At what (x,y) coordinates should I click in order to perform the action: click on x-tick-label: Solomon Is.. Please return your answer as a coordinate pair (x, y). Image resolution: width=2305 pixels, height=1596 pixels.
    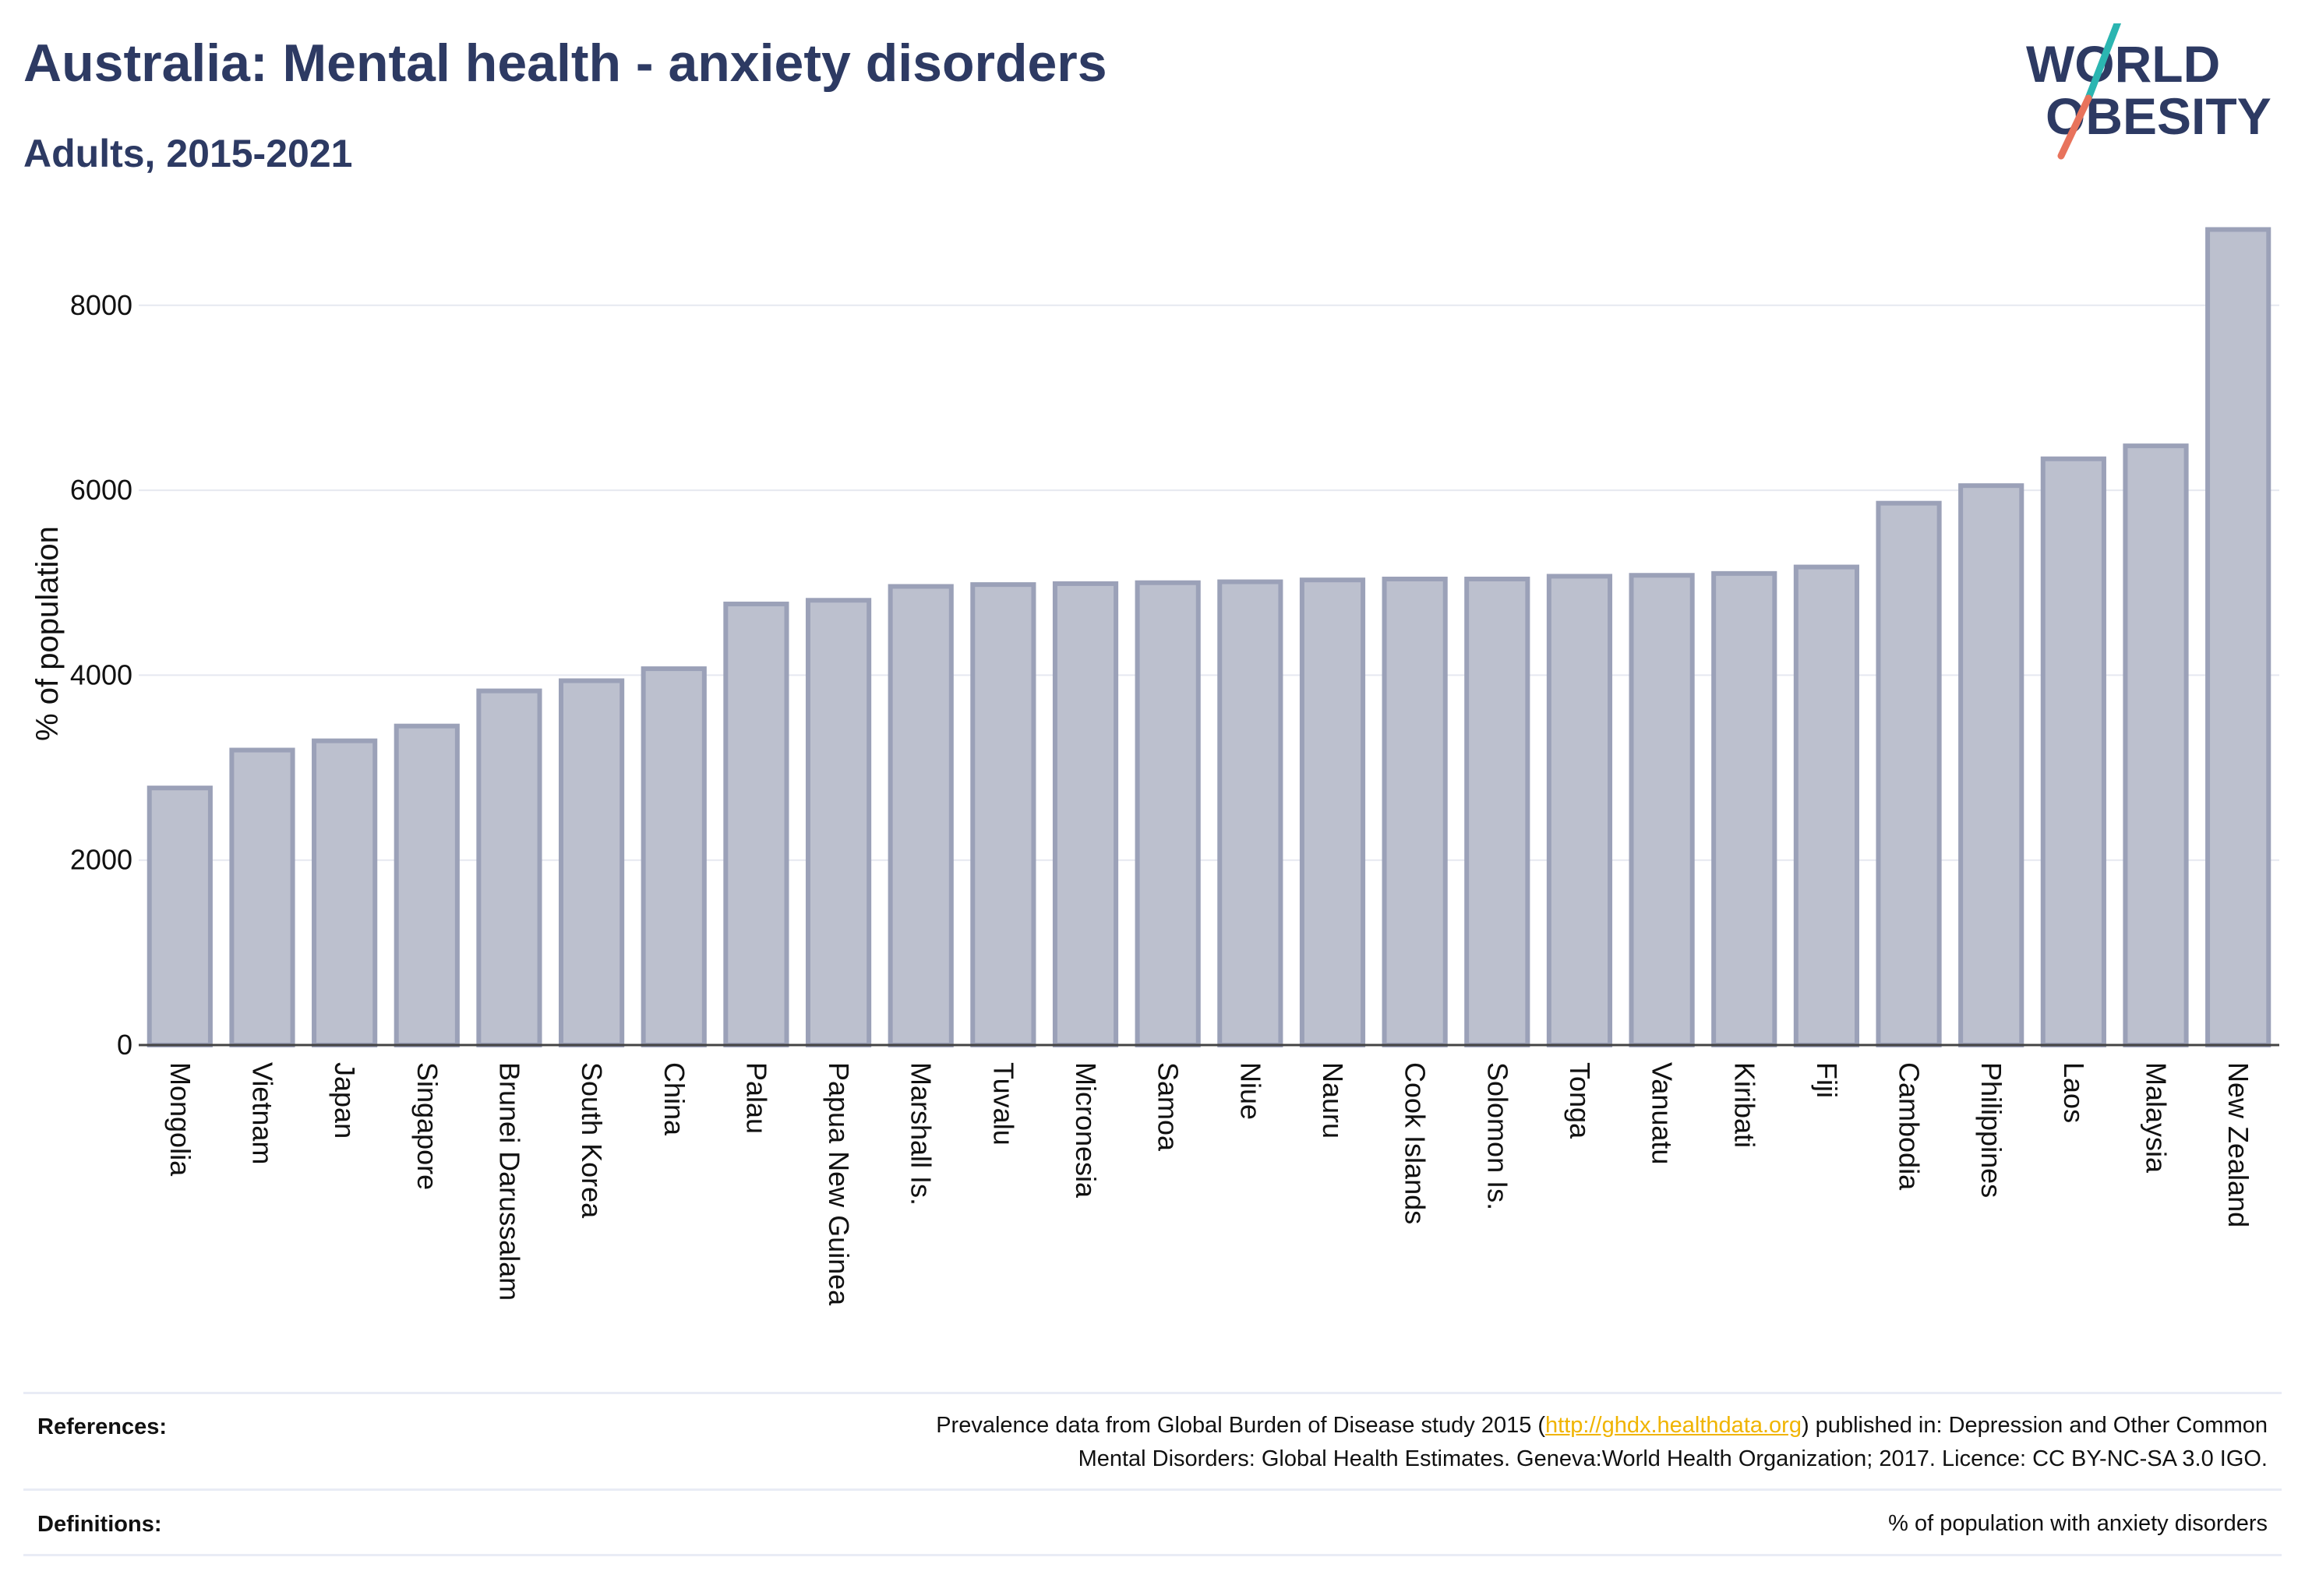
    Looking at the image, I should click on (1497, 1136).